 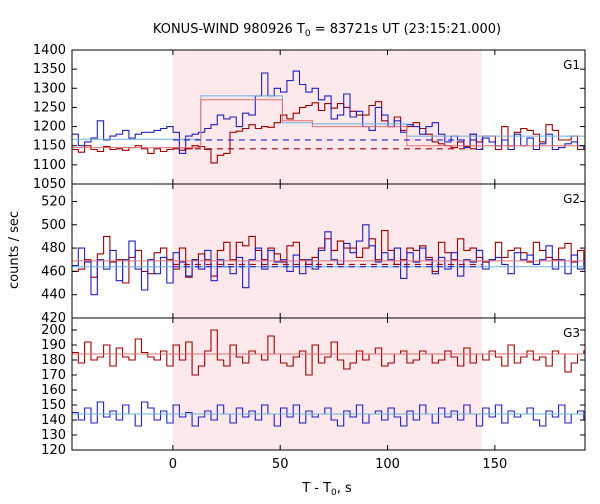 I want to click on y-tick-label: 1350, so click(x=49, y=69).